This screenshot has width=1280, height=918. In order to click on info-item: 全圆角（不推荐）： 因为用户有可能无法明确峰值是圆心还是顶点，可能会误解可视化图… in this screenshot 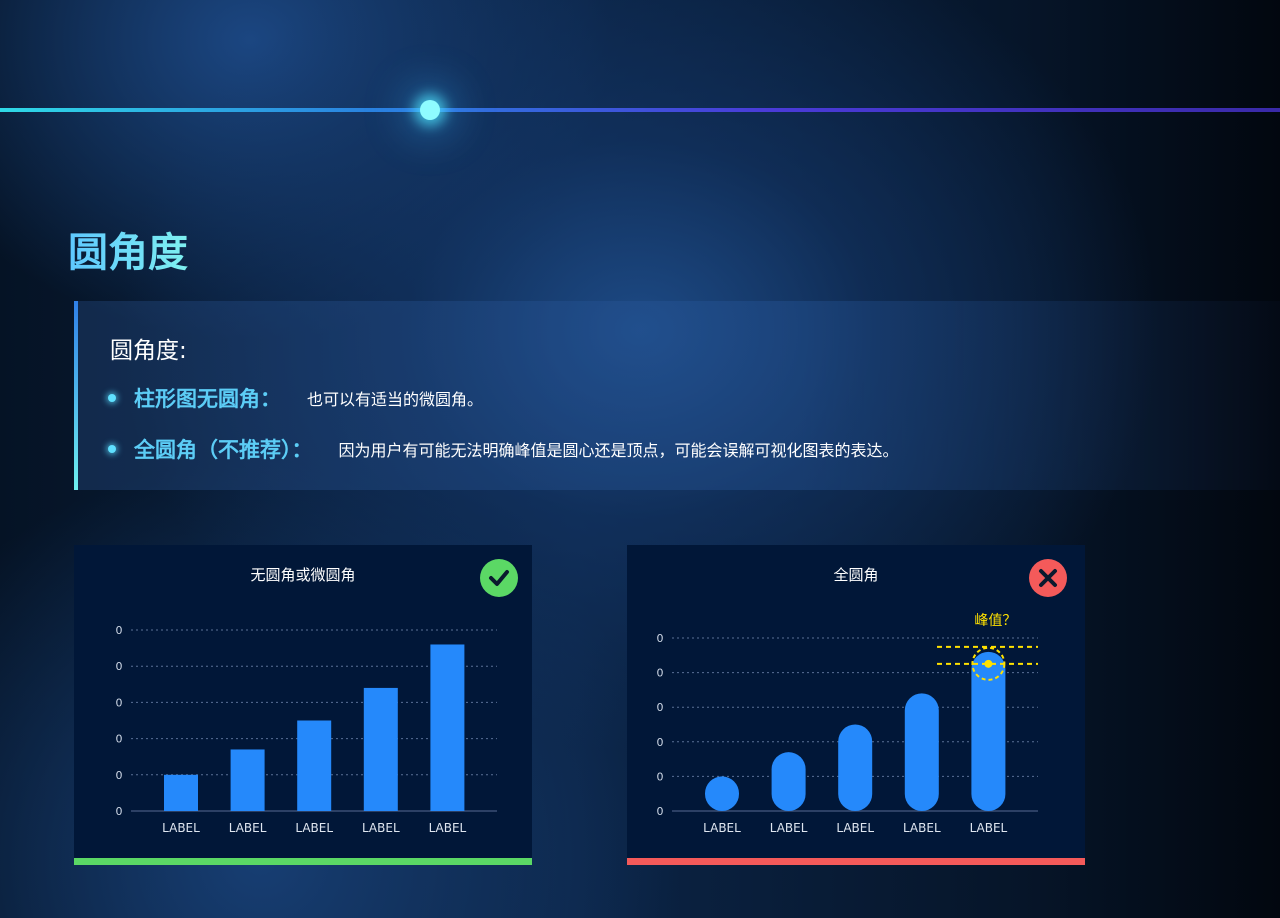, I will do `click(503, 449)`.